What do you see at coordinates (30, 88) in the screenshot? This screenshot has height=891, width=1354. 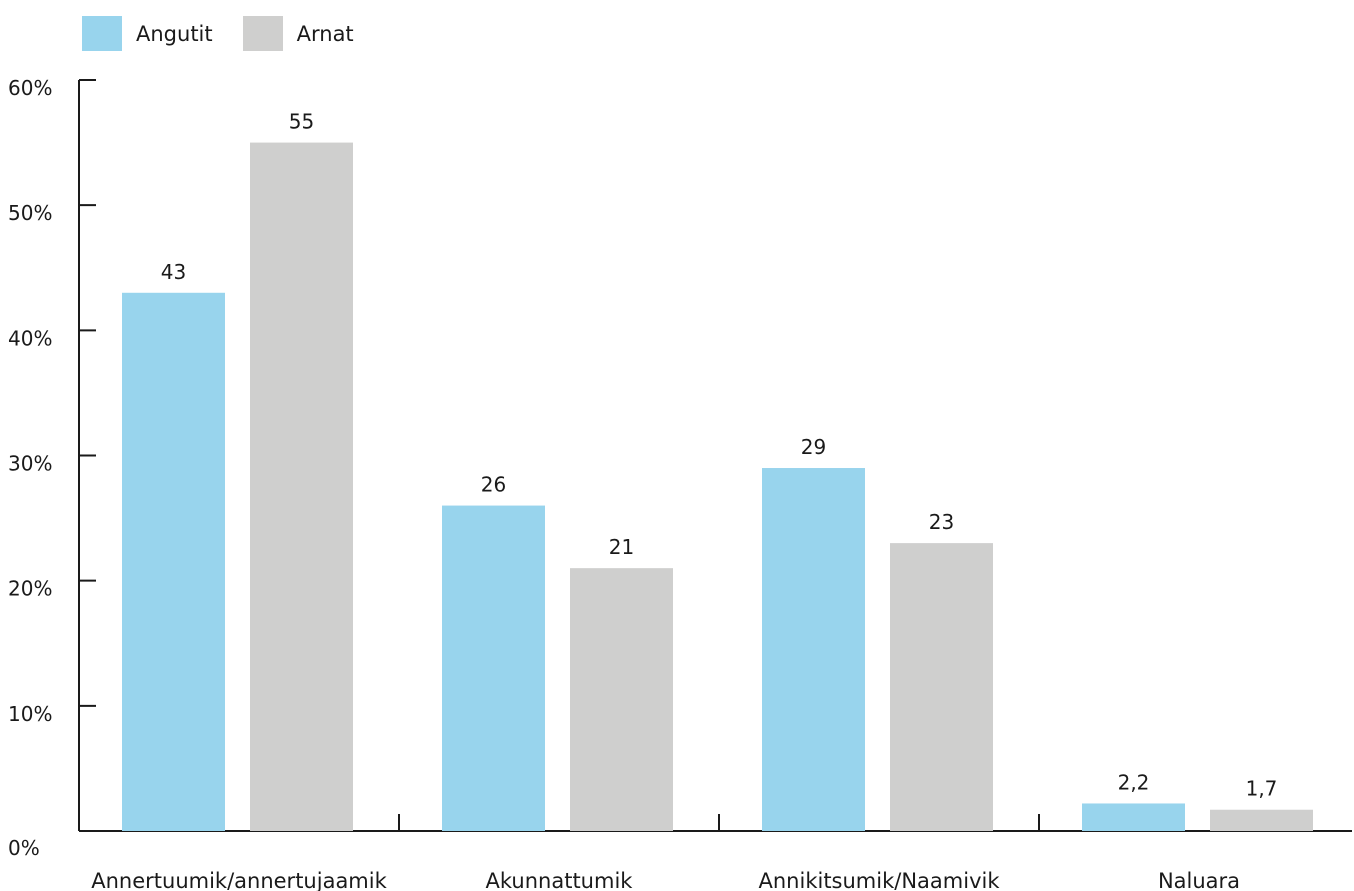 I see `y-tick-label: 60%` at bounding box center [30, 88].